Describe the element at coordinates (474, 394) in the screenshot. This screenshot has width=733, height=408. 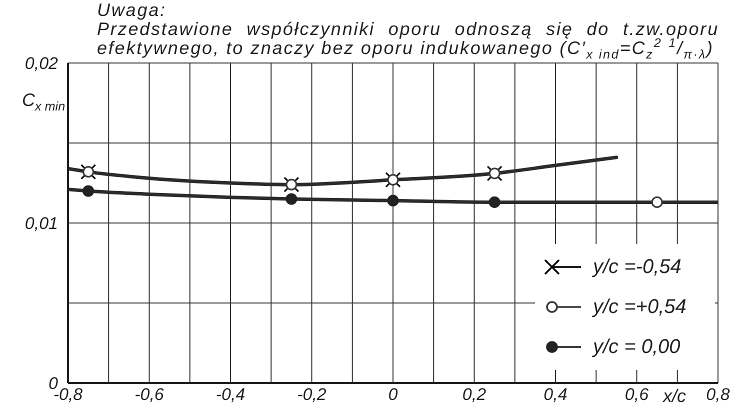
I see `x-tick-label: 0,2` at that location.